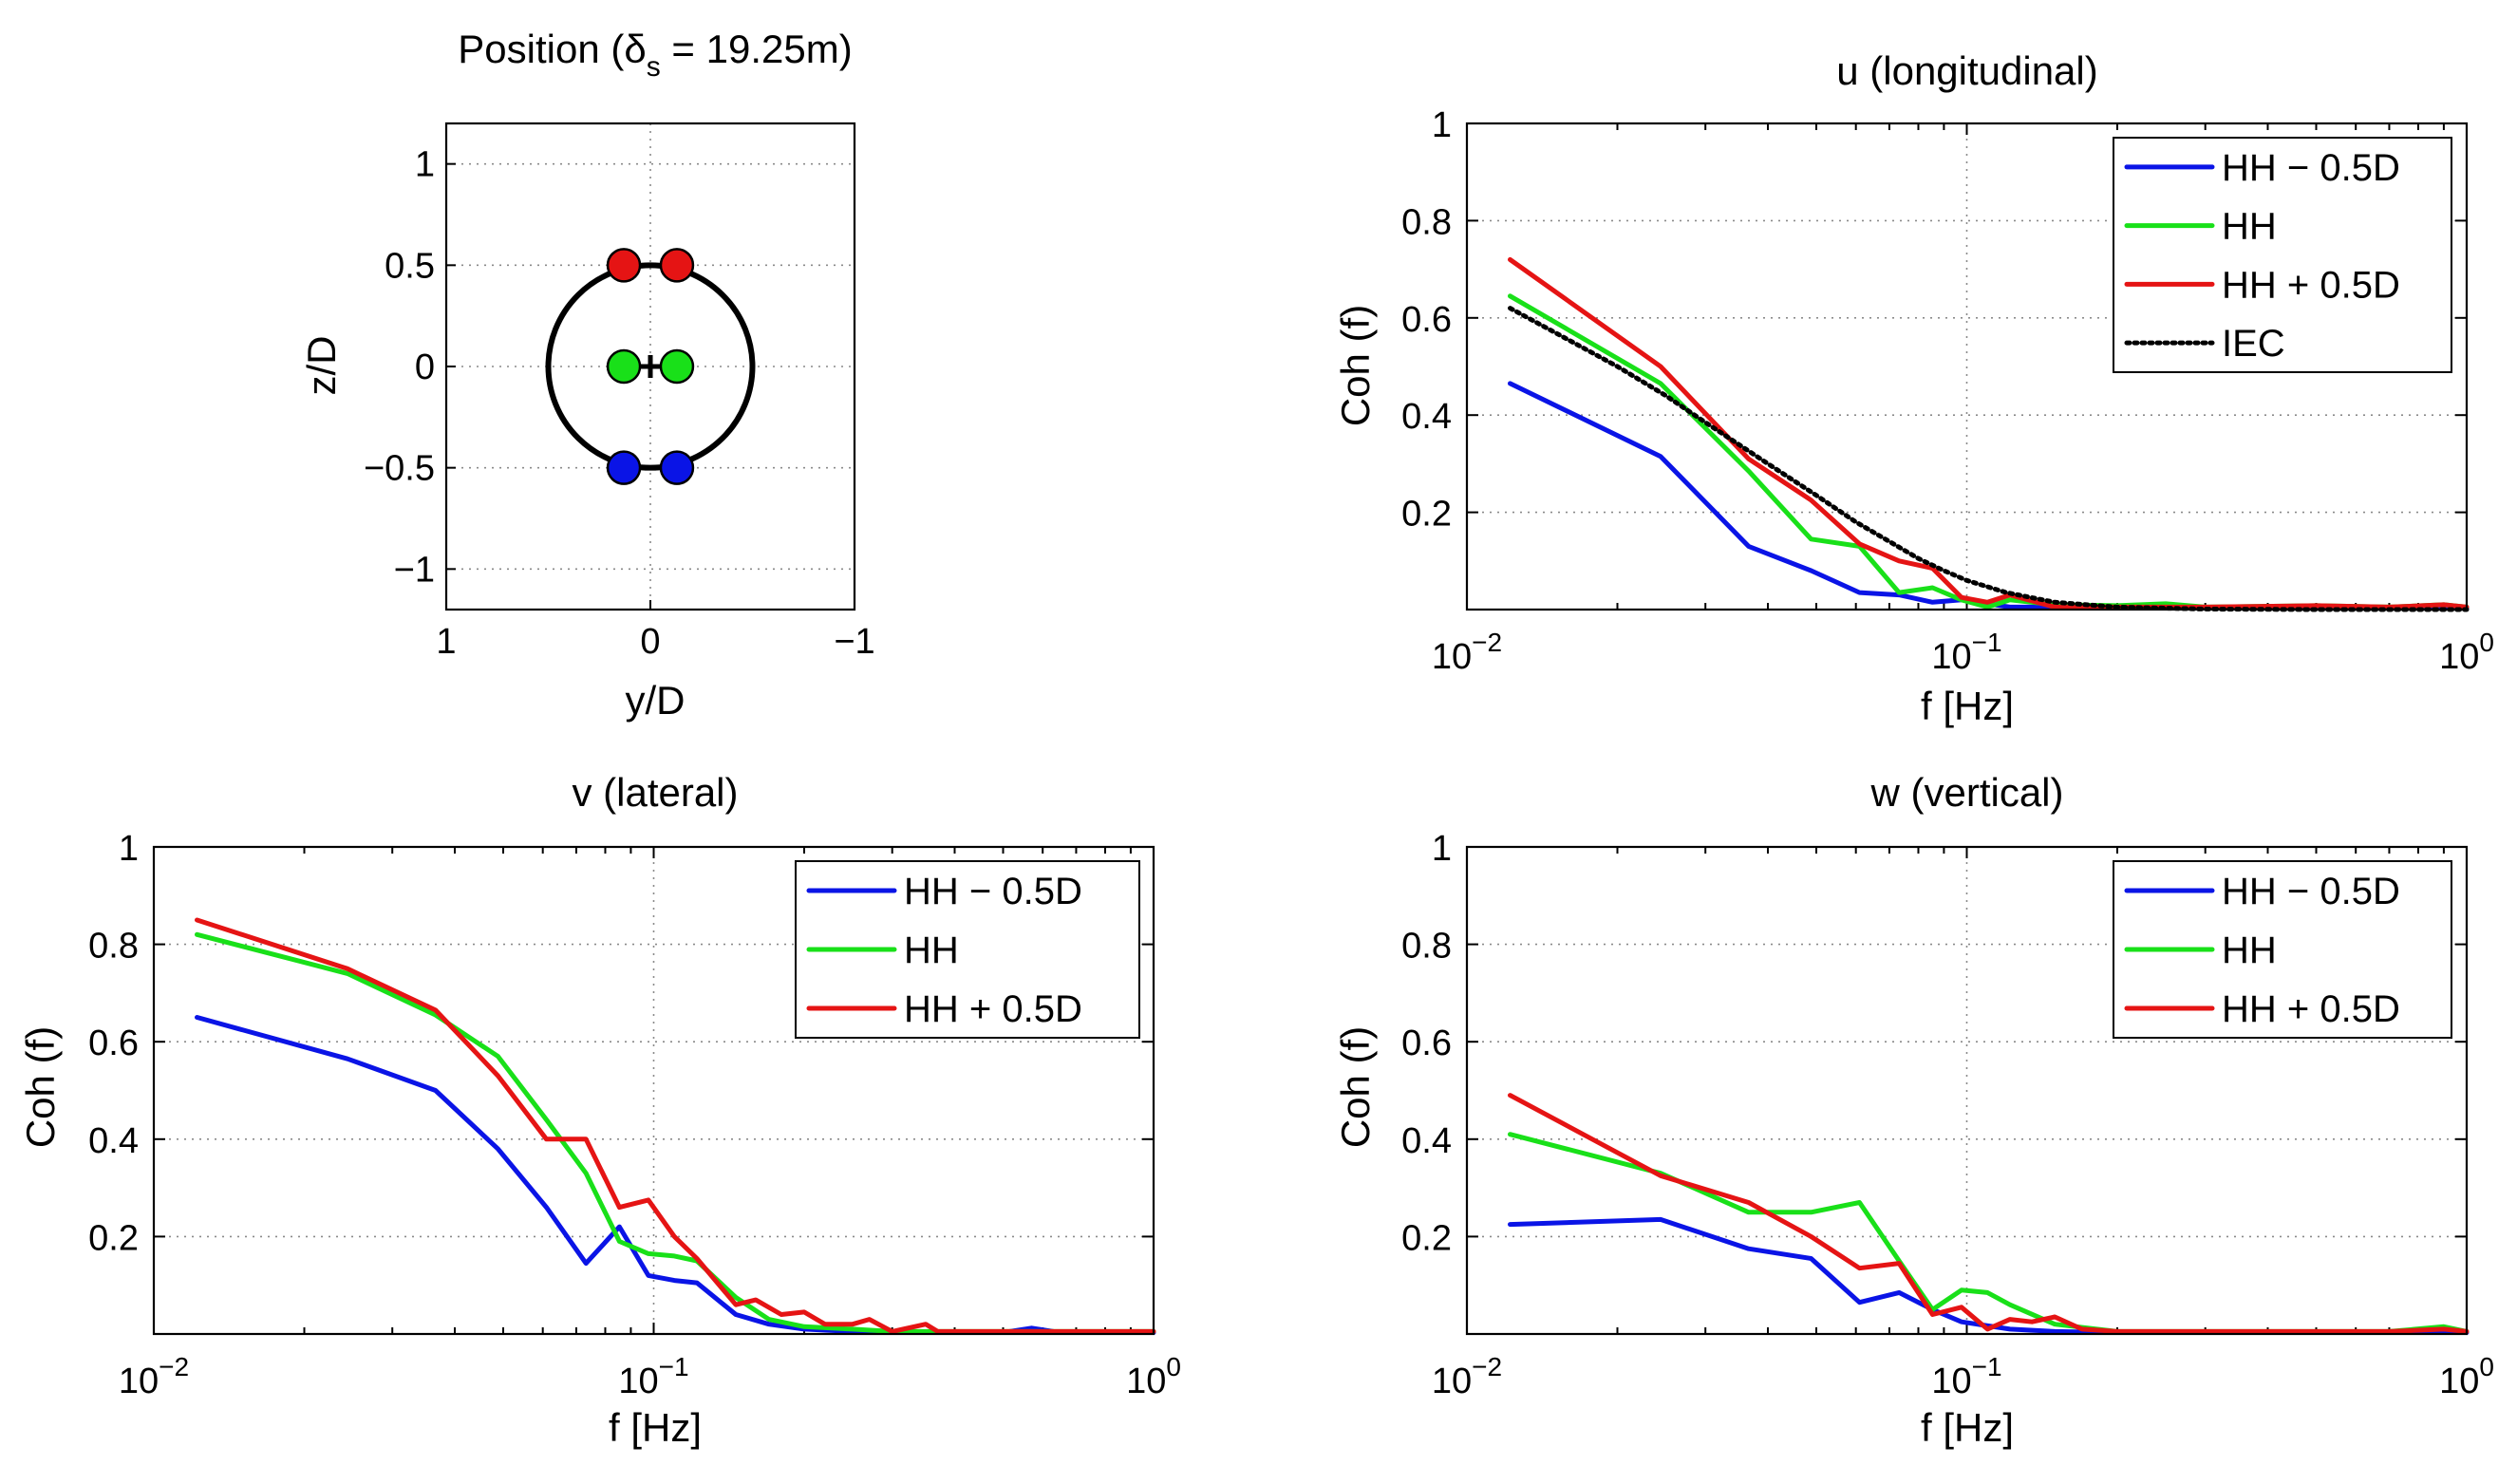 This screenshot has width=2517, height=1484. What do you see at coordinates (425, 165) in the screenshot?
I see `position-y-tick-label: 1` at bounding box center [425, 165].